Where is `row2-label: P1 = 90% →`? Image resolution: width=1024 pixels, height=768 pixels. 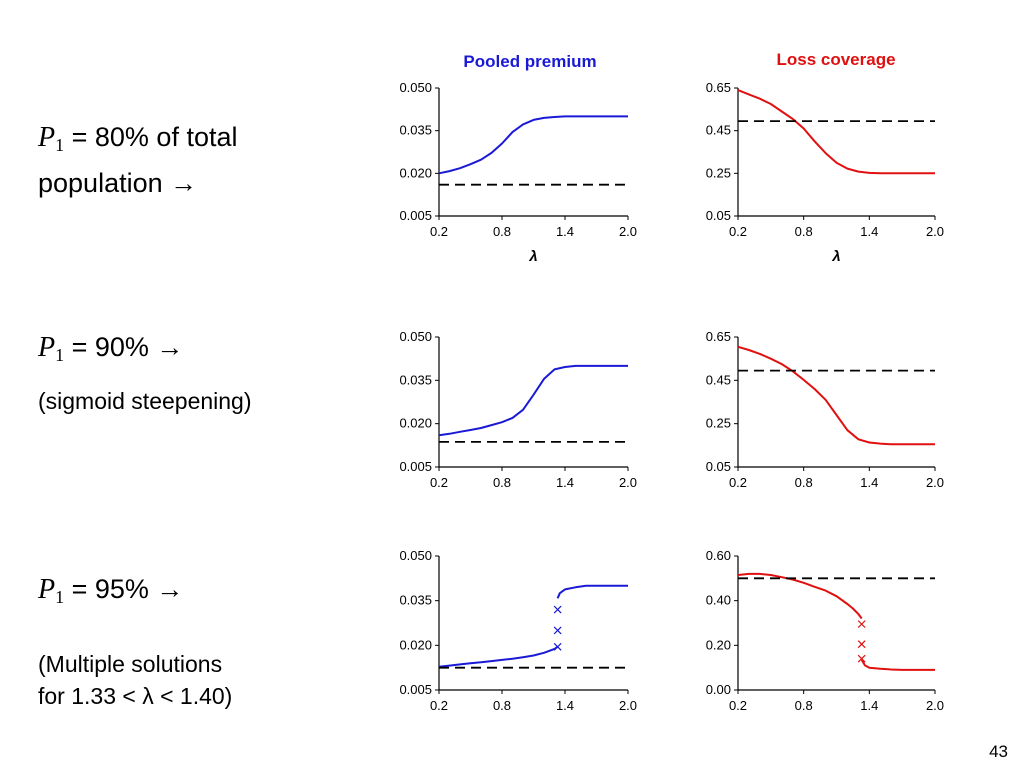
row2-label: P1 = 90% → is located at coordinates (110, 351).